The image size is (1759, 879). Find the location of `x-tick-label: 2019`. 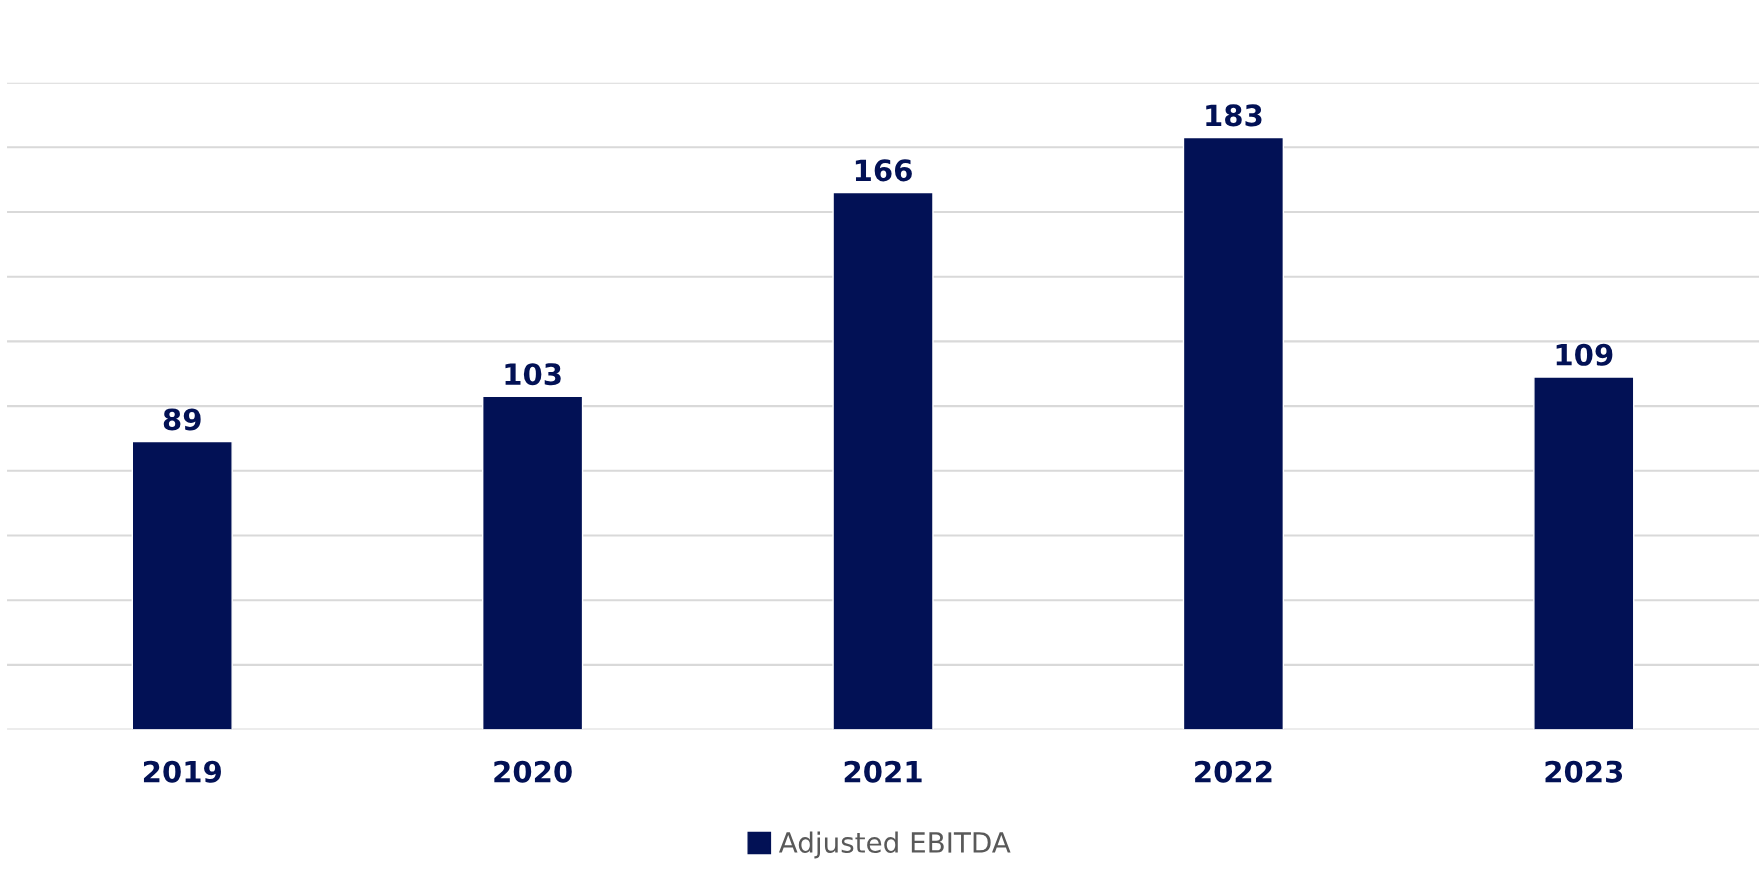

x-tick-label: 2019 is located at coordinates (182, 771).